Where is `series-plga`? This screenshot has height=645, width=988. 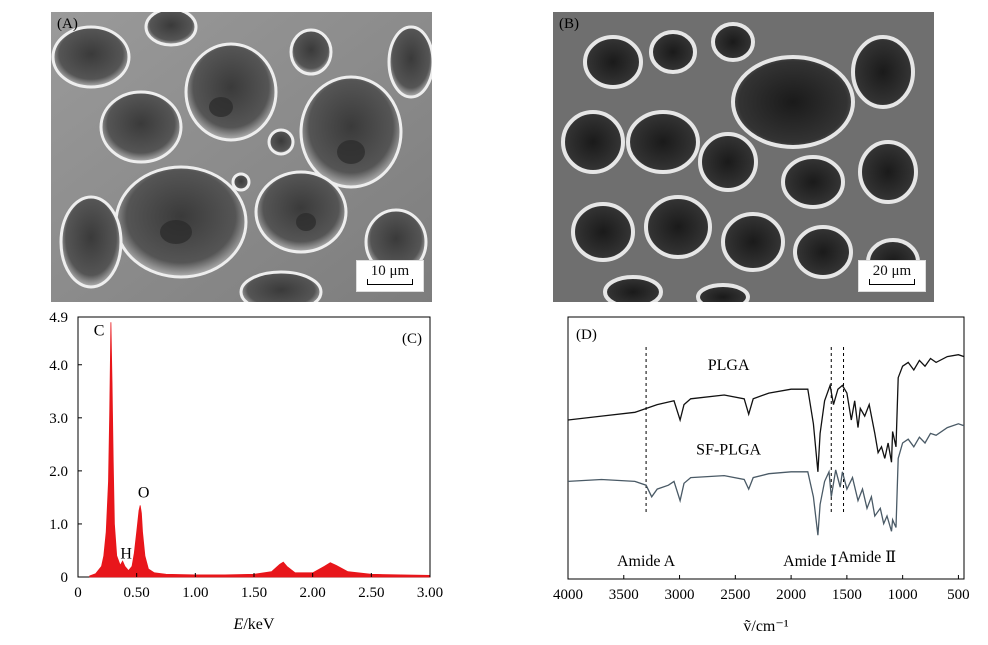
series-plga is located at coordinates (766, 413).